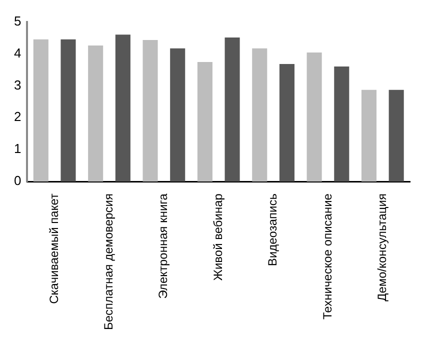  What do you see at coordinates (273, 230) in the screenshot?
I see `x-tick-label: Видеозапись` at bounding box center [273, 230].